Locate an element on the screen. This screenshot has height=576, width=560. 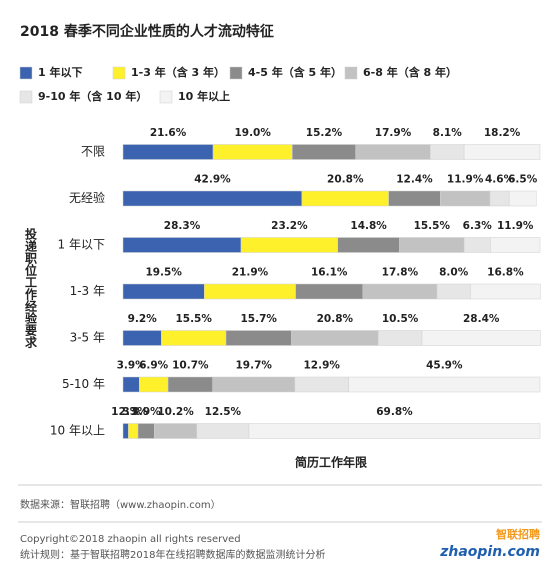
y-tick-label: 3-5 年 is located at coordinates (87, 338).